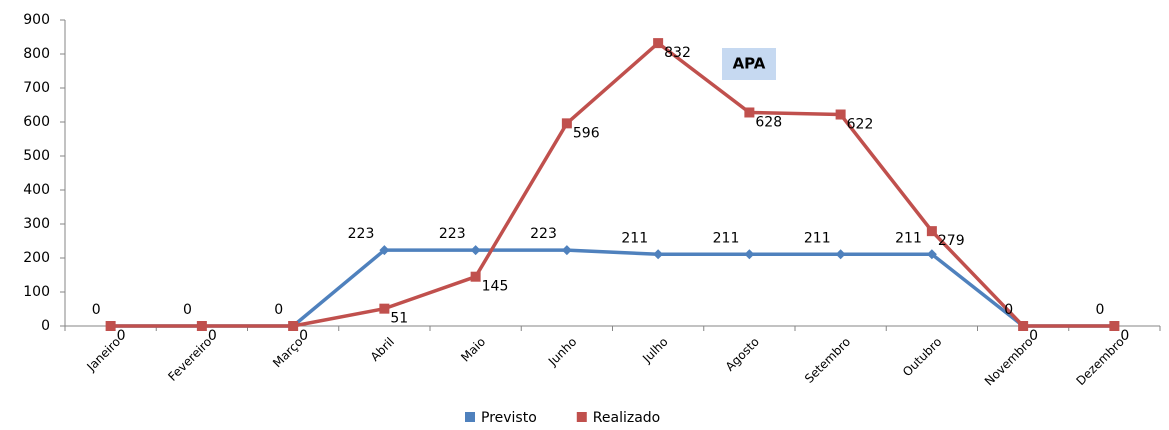 The width and height of the screenshot is (1169, 430). What do you see at coordinates (742, 354) in the screenshot?
I see `x-tick-label: Agosto` at bounding box center [742, 354].